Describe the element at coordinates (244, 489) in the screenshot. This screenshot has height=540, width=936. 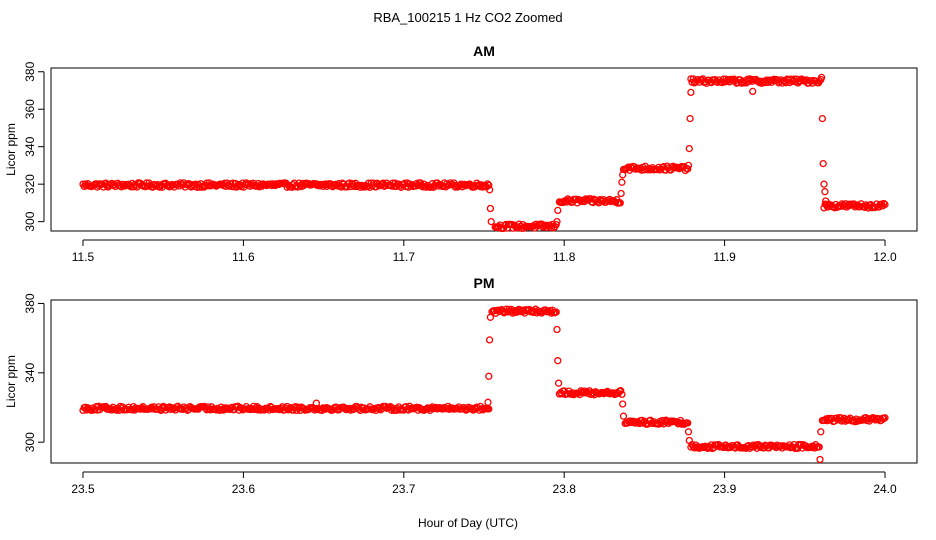
I see `x-tick-label: 23.6` at that location.